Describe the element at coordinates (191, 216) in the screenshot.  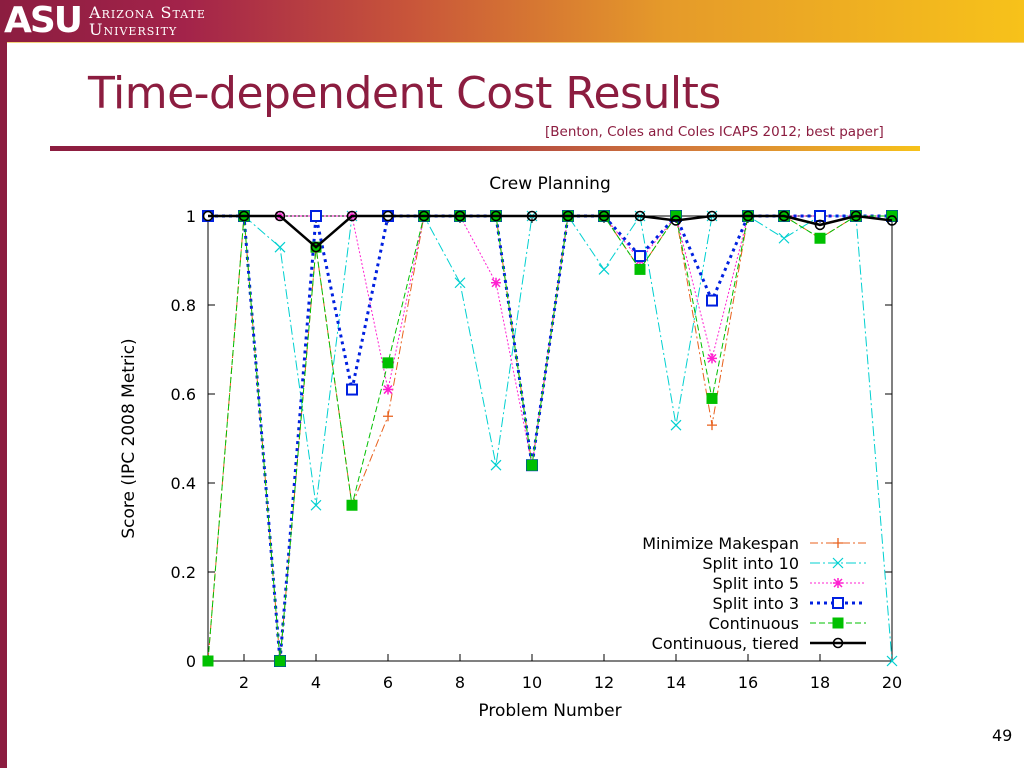
I see `y-tick-label: 1` at that location.